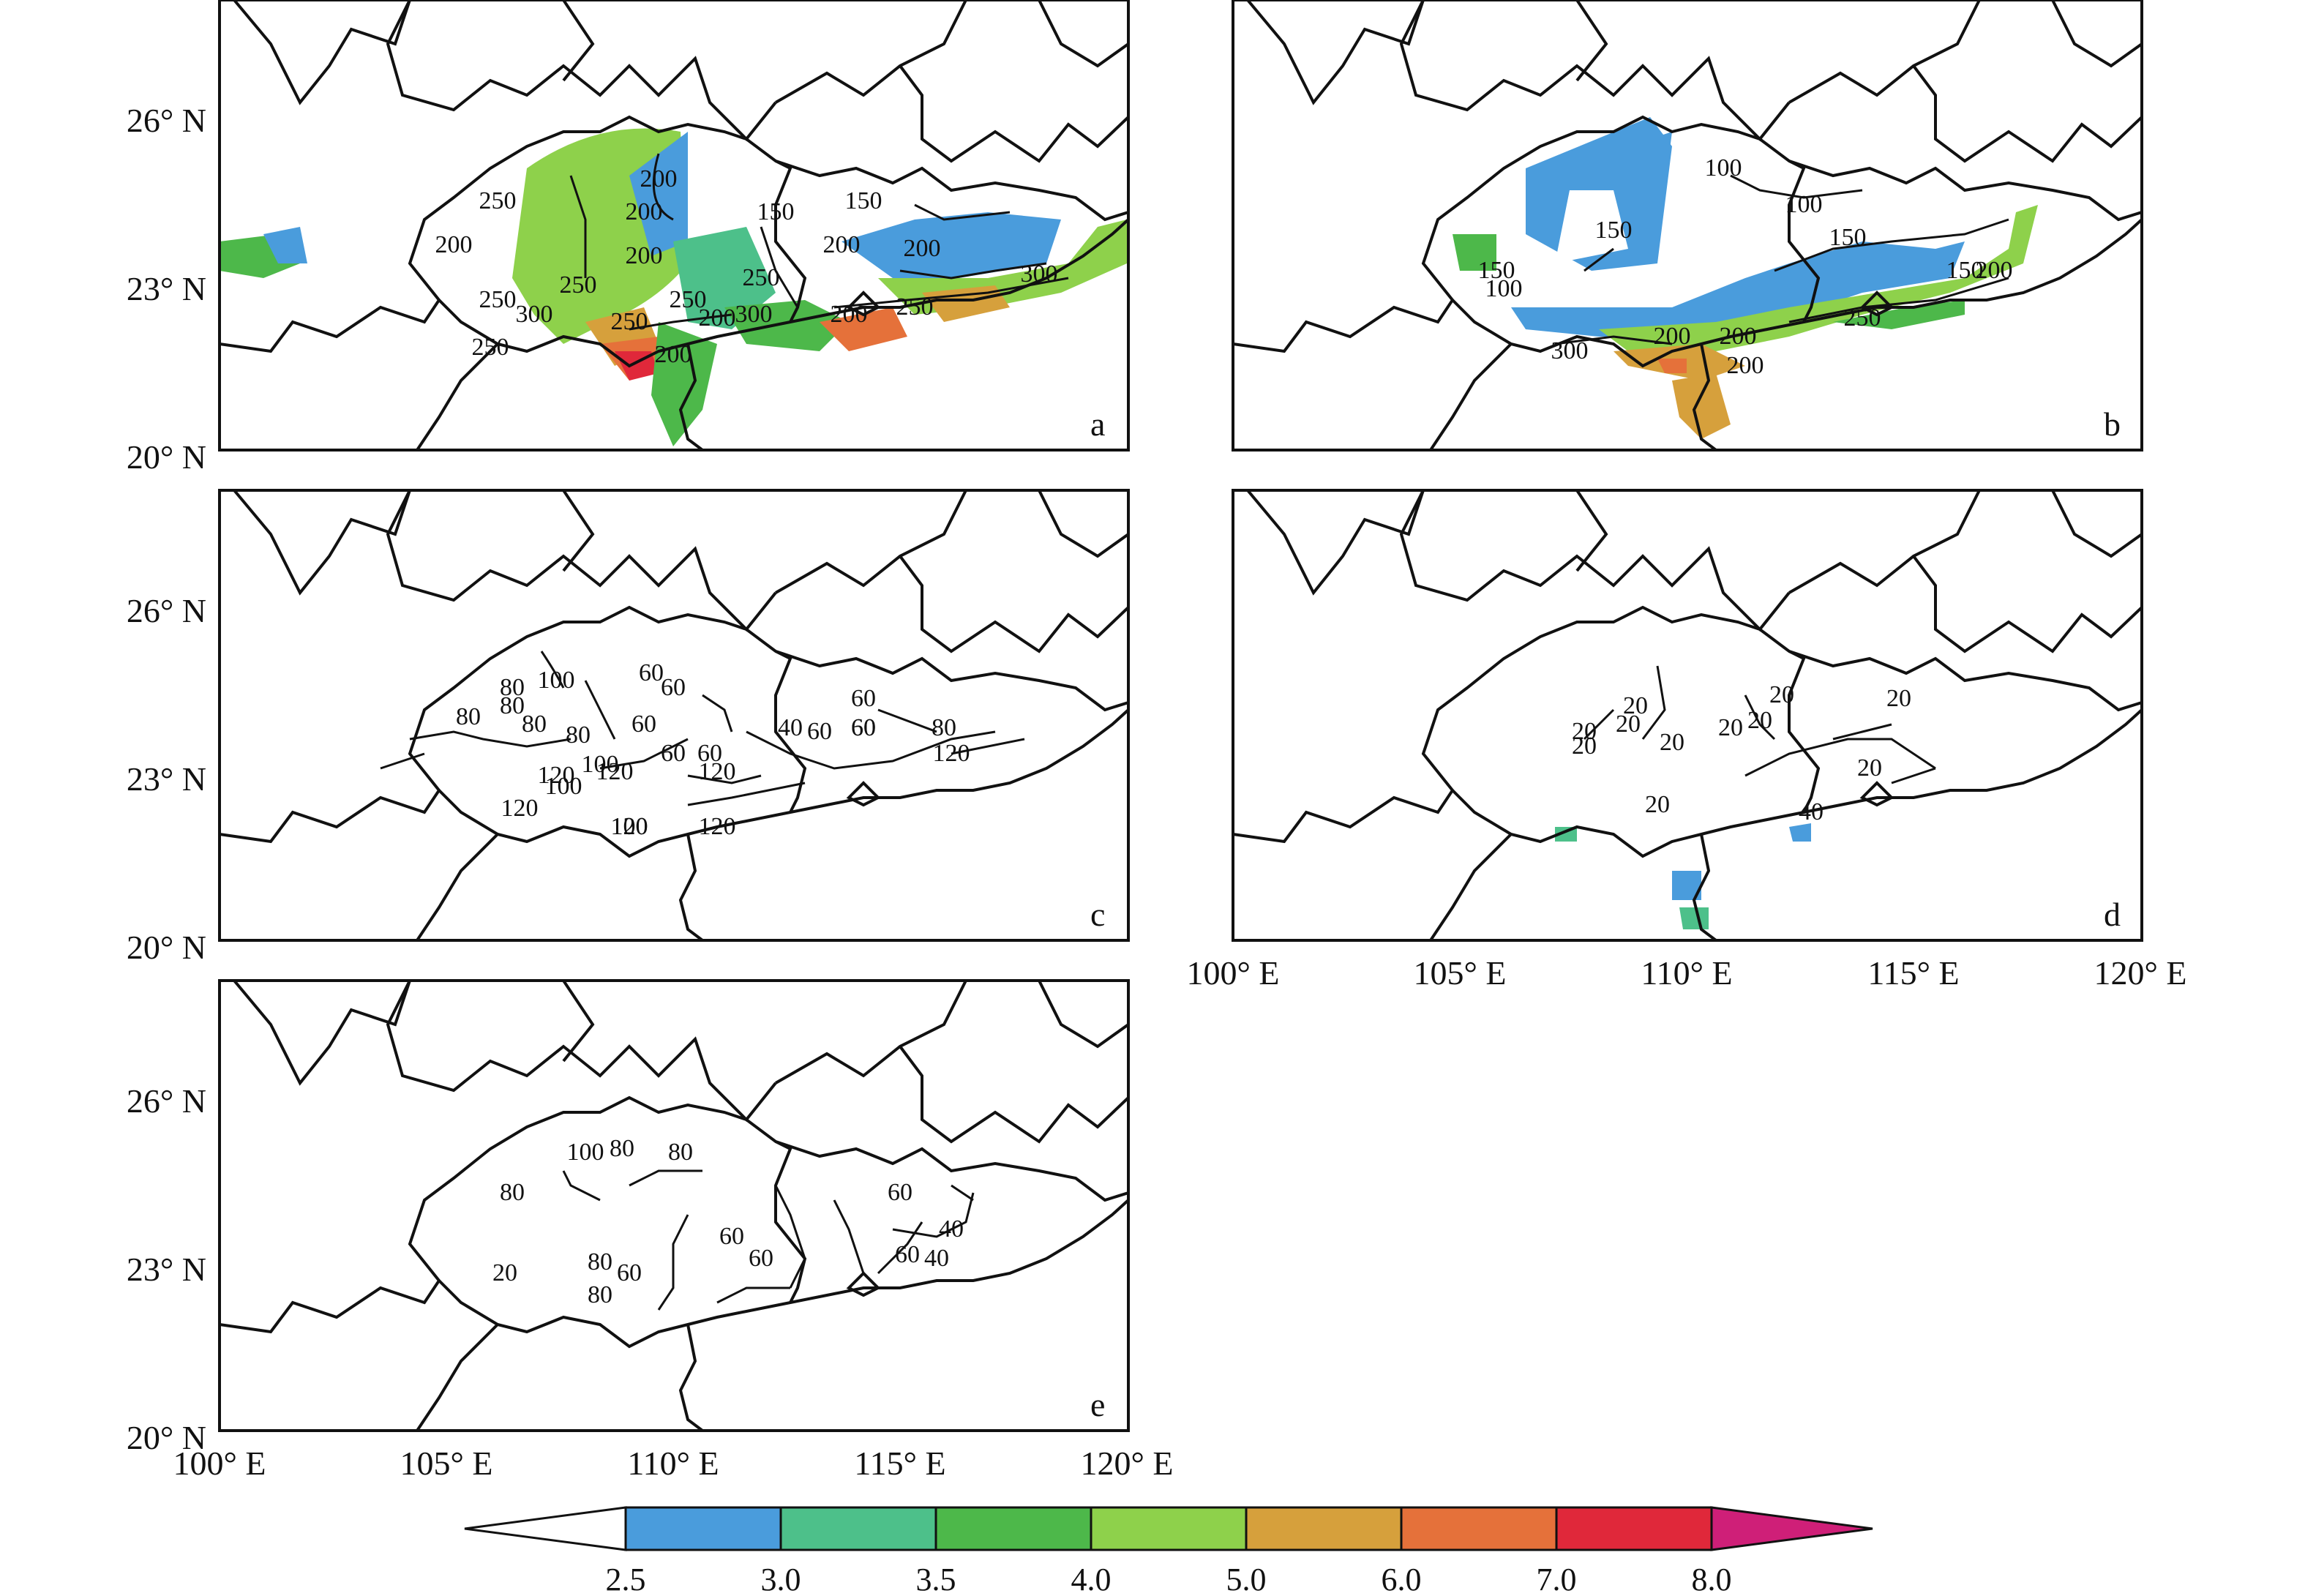 The height and width of the screenshot is (1596, 2305). What do you see at coordinates (781, 1579) in the screenshot?
I see `colorbar-tick-label: 3.0` at bounding box center [781, 1579].